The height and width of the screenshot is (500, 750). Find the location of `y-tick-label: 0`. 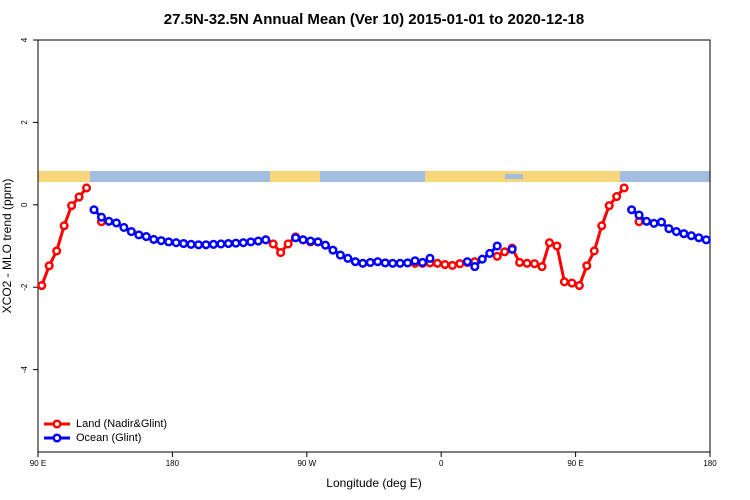

y-tick-label: 0 is located at coordinates (24, 204).